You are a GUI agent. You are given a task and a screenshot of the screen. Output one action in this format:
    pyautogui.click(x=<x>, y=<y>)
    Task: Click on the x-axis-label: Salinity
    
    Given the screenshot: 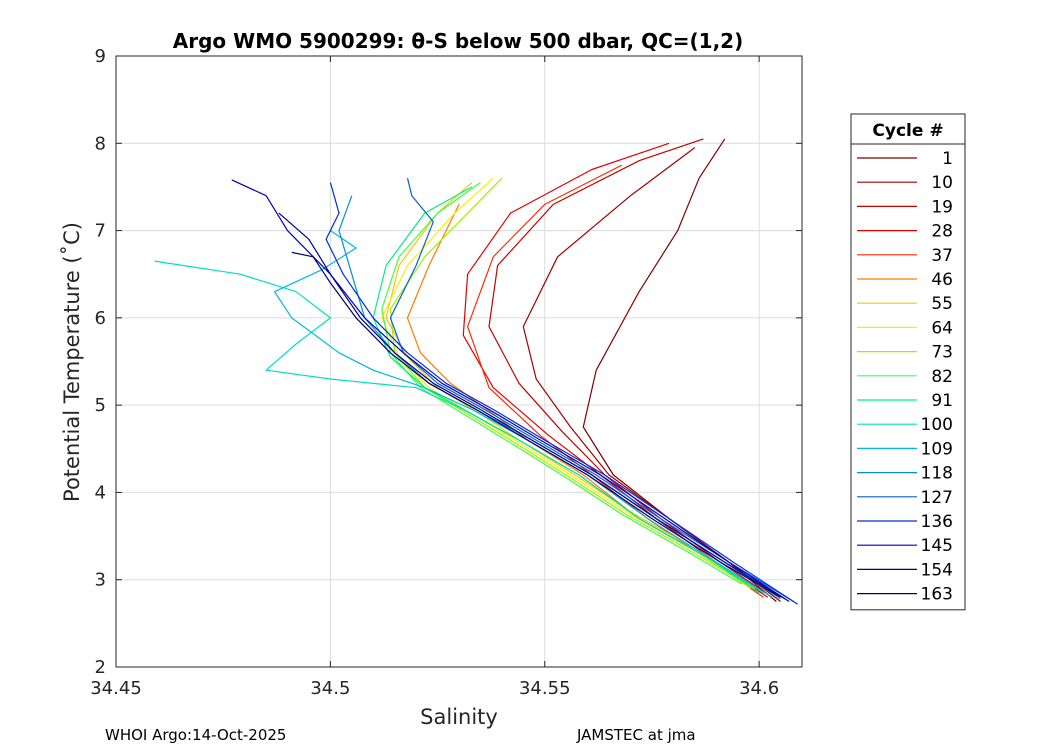 What is the action you would take?
    pyautogui.click(x=459, y=717)
    